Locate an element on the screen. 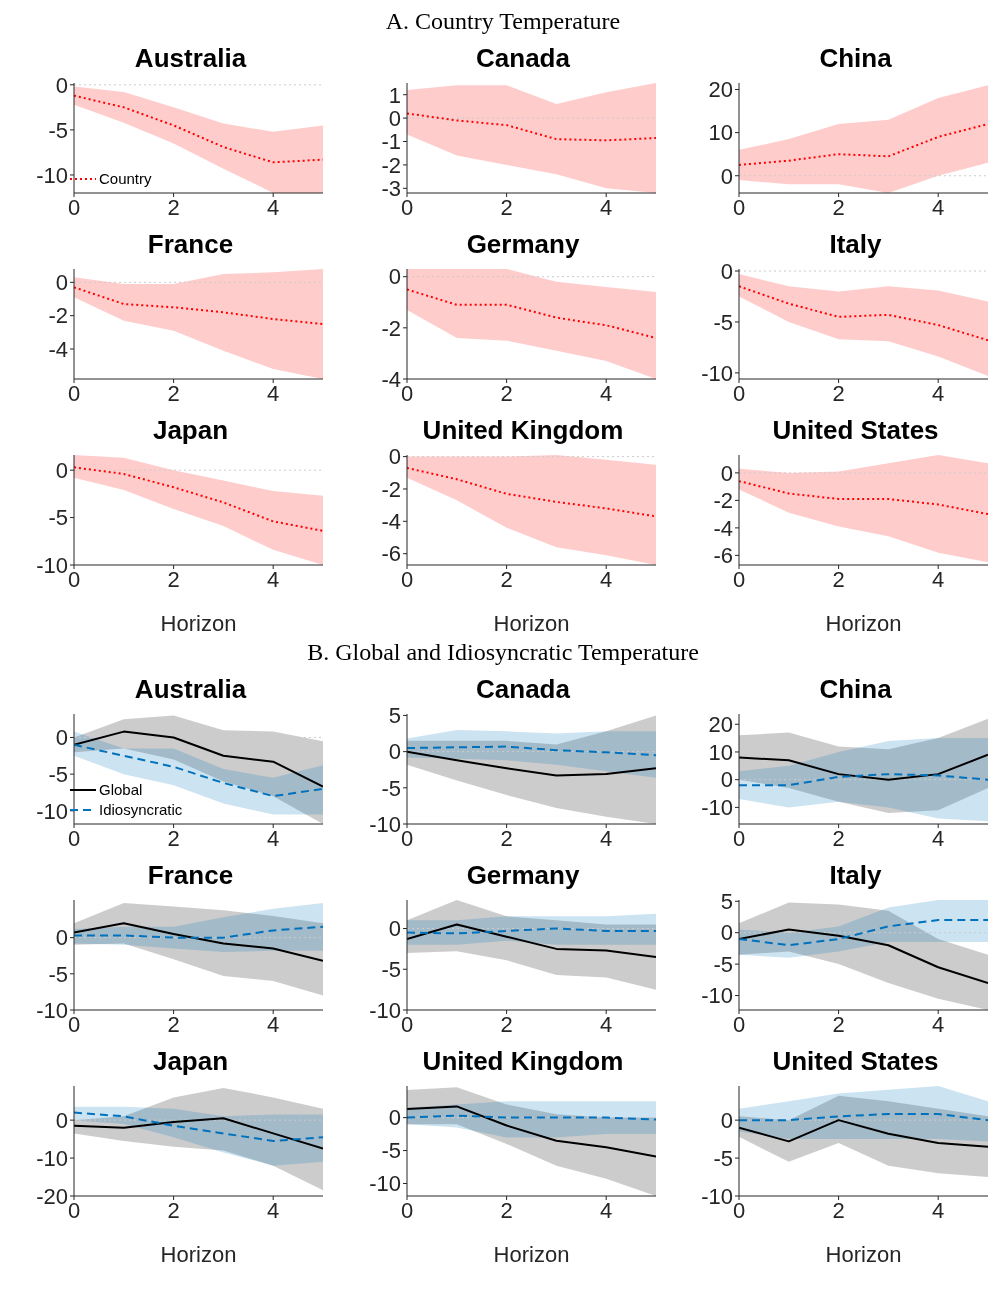 The image size is (995, 1308). y-tick-label: 5 is located at coordinates (726, 902).